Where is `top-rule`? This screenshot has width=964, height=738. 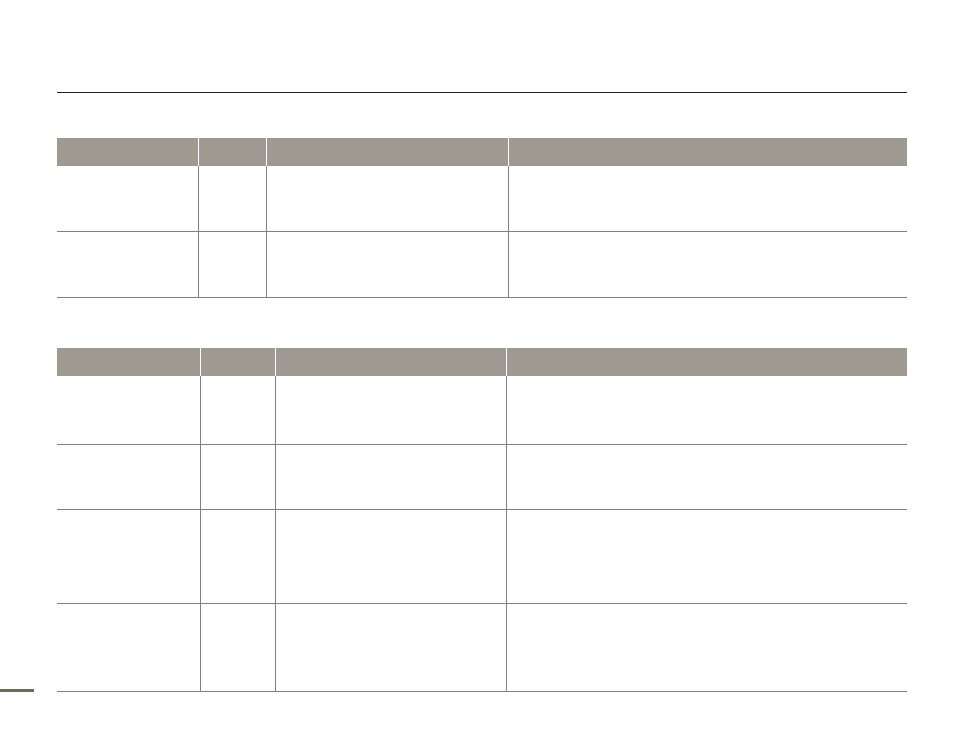
top-rule is located at coordinates (482, 92).